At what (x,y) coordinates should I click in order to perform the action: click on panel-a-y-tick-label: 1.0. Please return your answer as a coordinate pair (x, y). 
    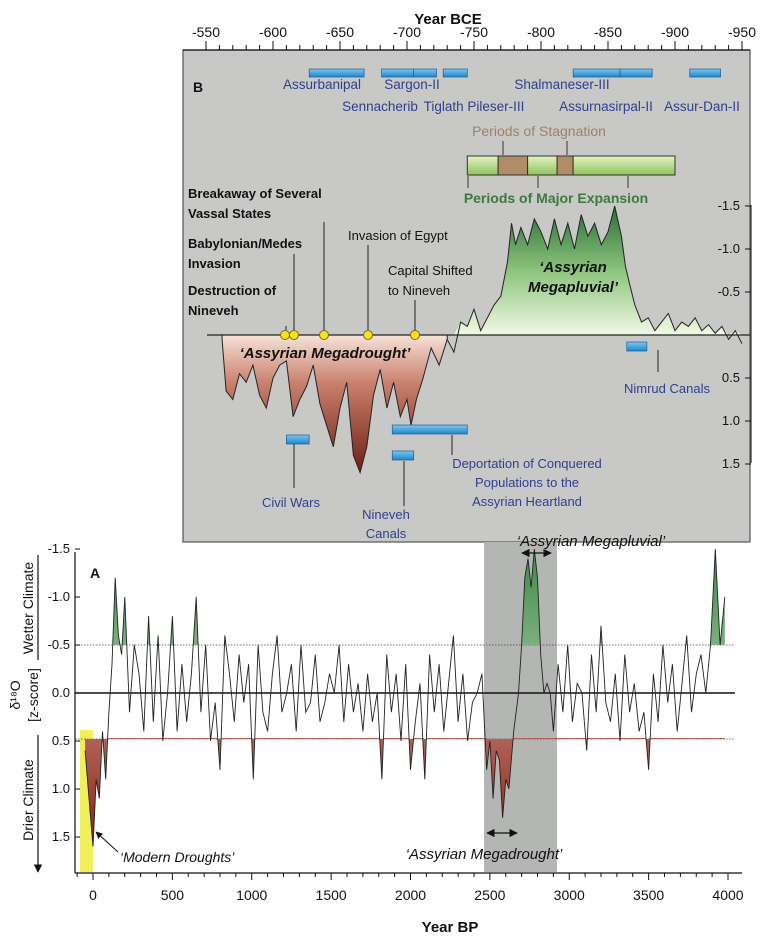
    Looking at the image, I should click on (61, 788).